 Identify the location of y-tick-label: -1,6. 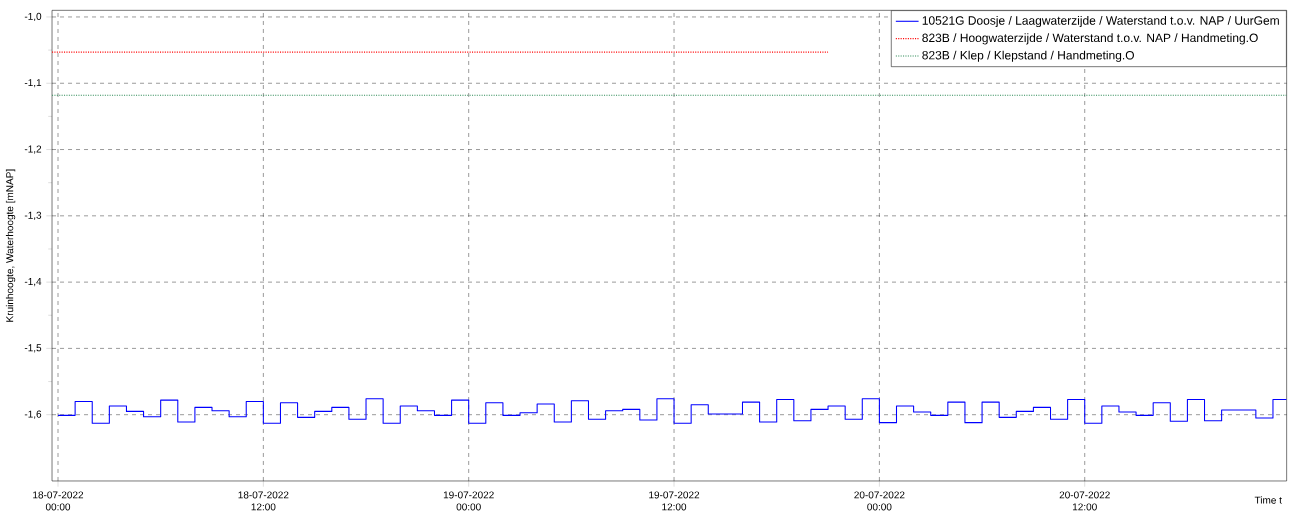
(33, 414).